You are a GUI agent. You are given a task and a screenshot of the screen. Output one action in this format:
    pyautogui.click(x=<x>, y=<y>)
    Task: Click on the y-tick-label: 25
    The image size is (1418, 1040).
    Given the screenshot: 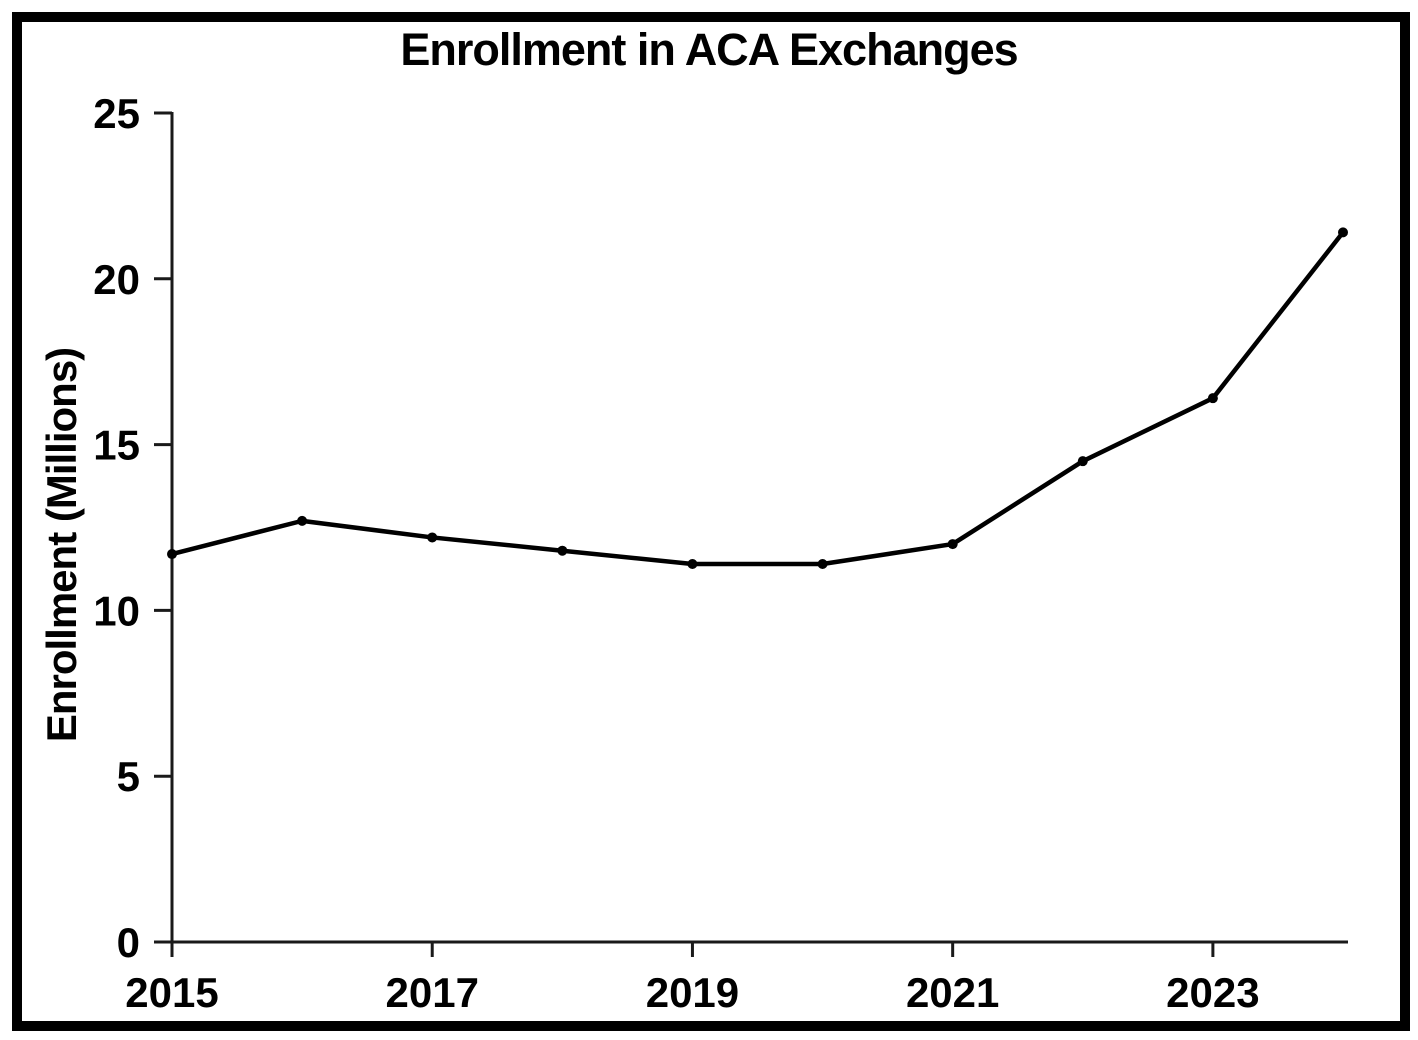 What is the action you would take?
    pyautogui.click(x=116, y=113)
    